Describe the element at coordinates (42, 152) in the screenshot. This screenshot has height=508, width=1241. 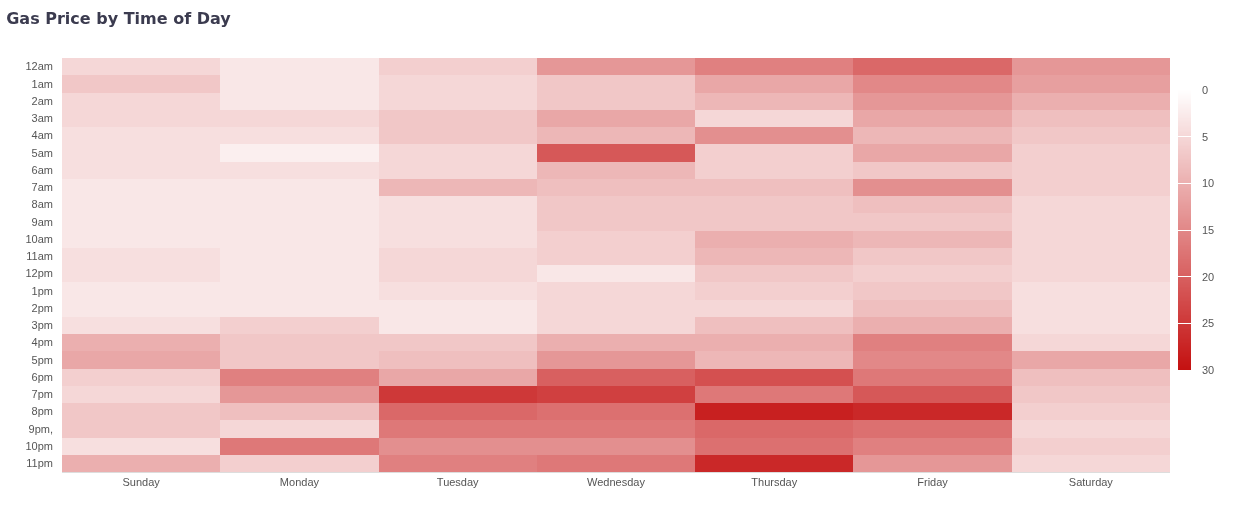
I see `y-tick-label: 5am` at that location.